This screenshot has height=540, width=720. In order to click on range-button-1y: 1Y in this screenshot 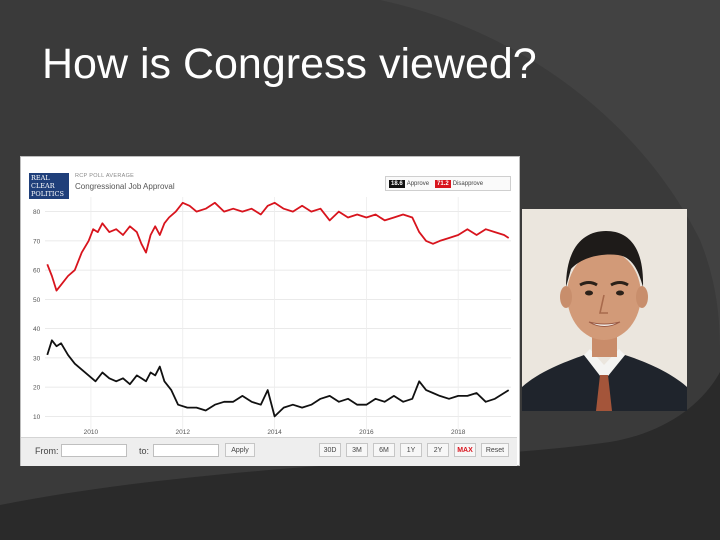, I will do `click(411, 450)`.